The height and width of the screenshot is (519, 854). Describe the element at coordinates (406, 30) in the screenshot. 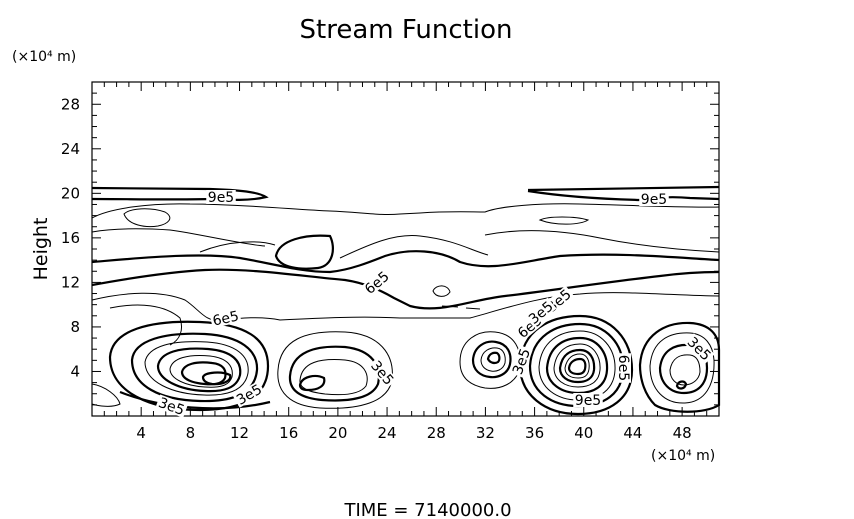

I see `chart-title: Stream Function` at that location.